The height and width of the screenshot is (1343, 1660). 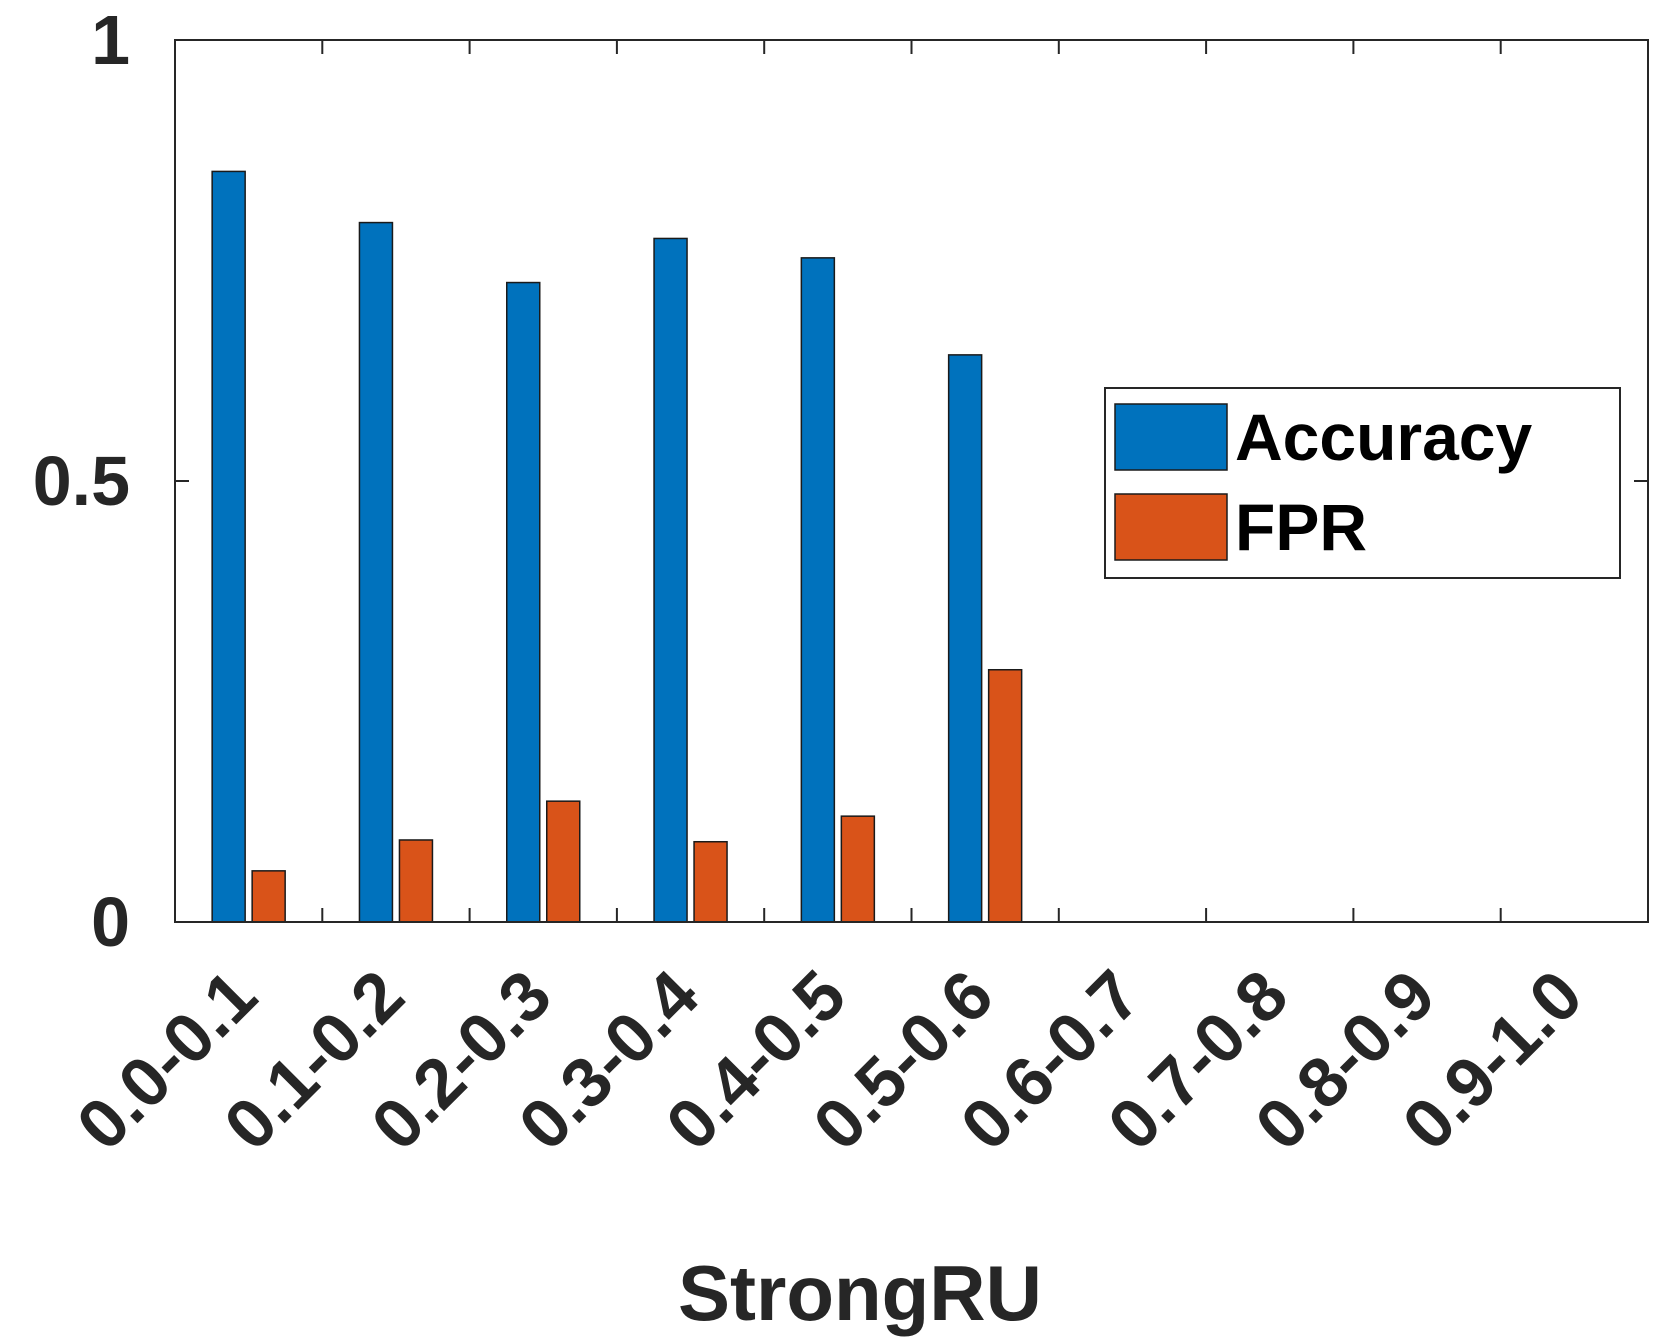 I want to click on legend-swatch-accuracy, so click(x=1171, y=437).